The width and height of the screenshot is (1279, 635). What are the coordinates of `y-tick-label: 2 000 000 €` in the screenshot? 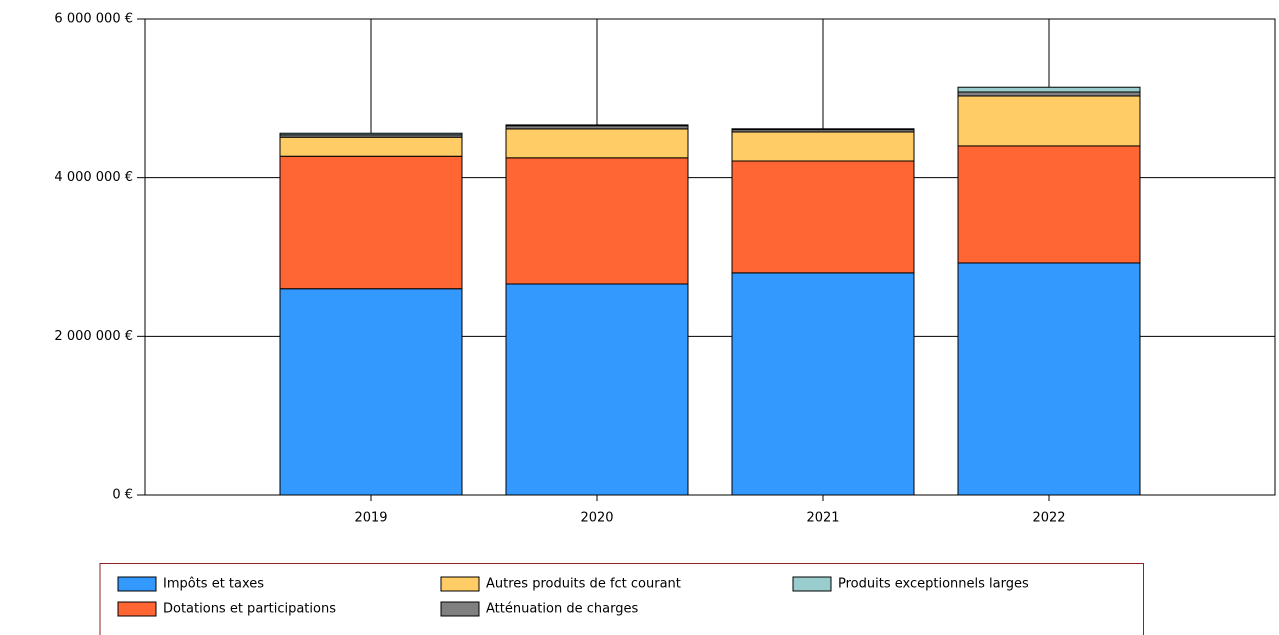 It's located at (93, 336).